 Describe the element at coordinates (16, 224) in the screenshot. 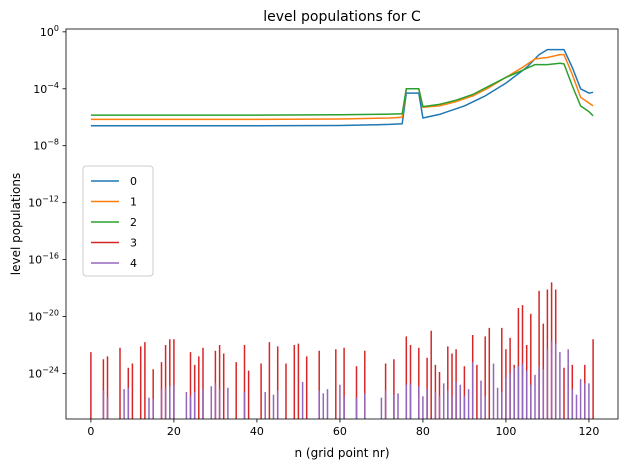

I see `y-axis-label: level populations` at that location.